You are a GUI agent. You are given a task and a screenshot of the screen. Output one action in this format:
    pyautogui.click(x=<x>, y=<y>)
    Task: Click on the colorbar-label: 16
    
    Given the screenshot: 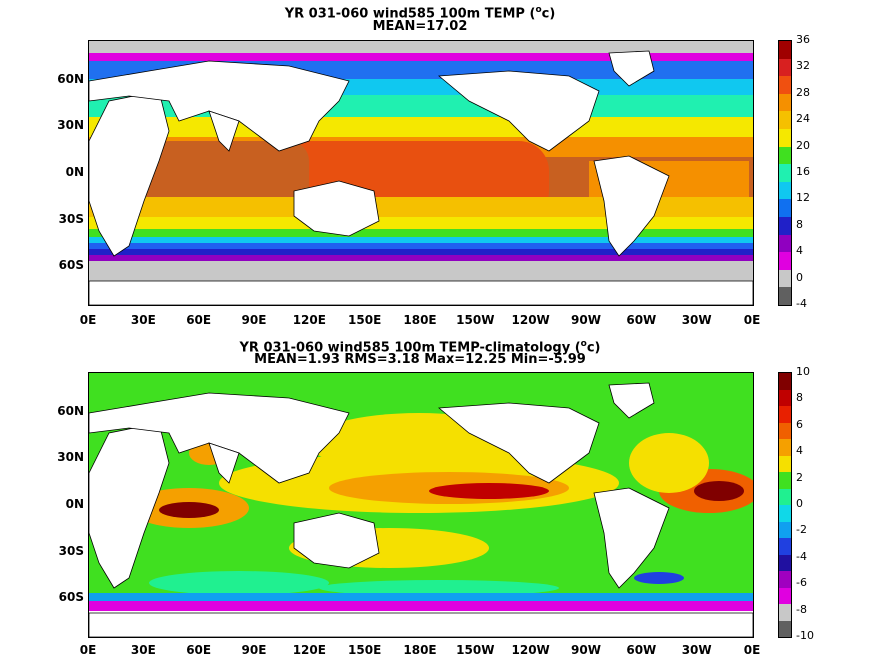 What is the action you would take?
    pyautogui.click(x=803, y=171)
    